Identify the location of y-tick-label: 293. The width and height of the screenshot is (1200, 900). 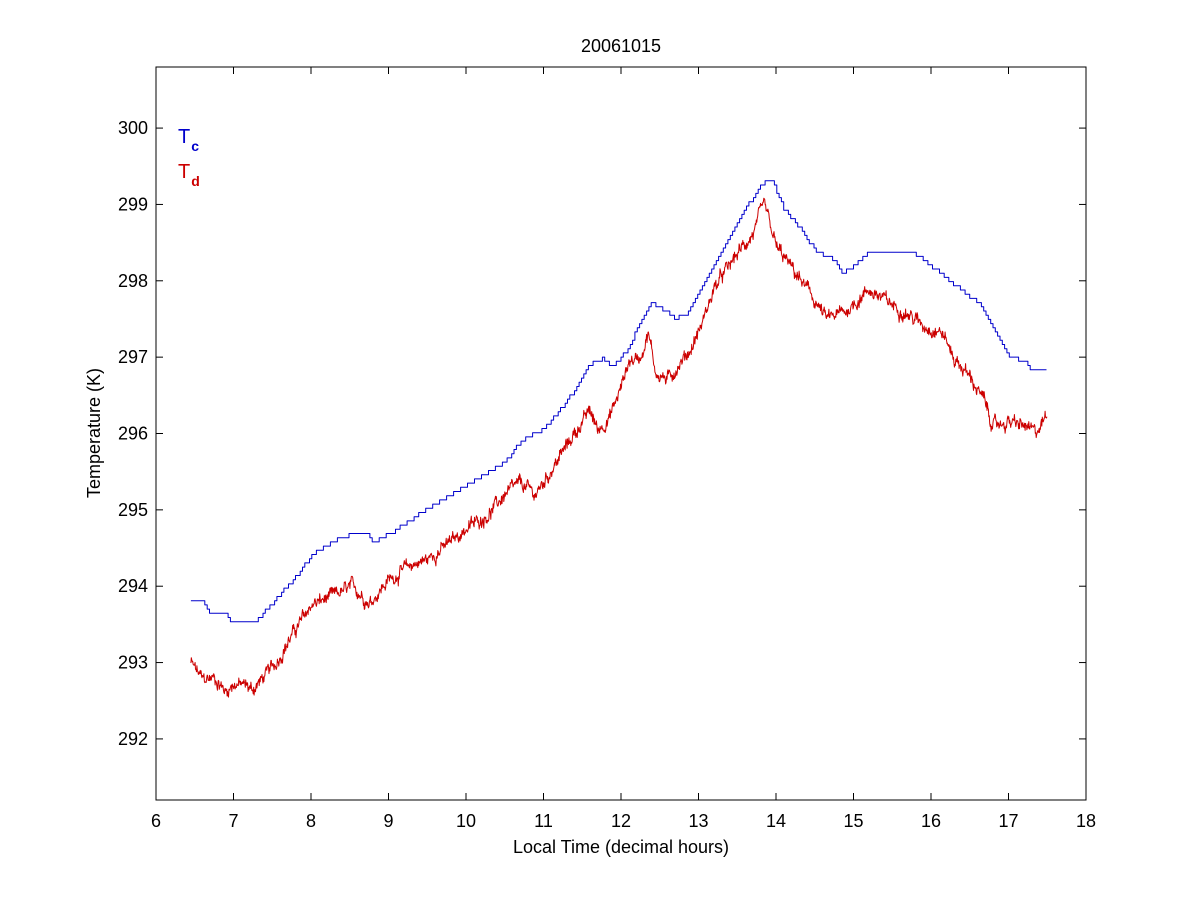
(133, 663).